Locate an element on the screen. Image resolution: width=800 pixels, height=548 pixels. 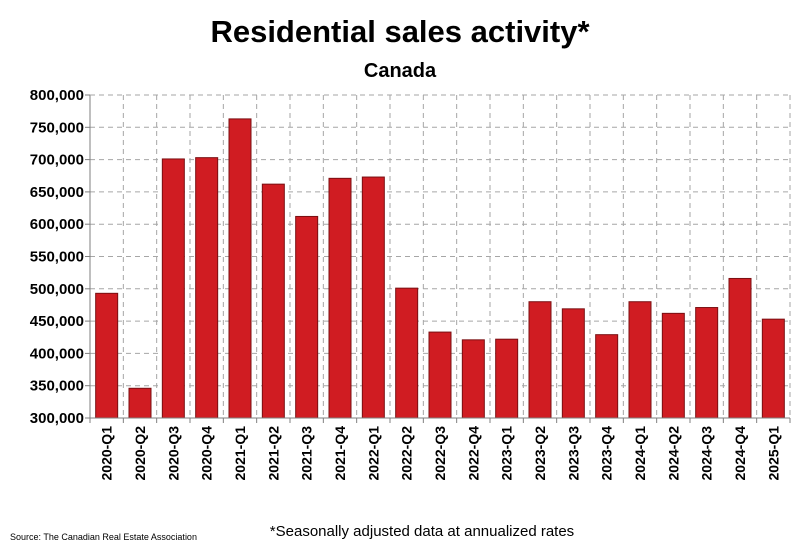
x-tick-label: 2020-Q2 is located at coordinates (140, 453).